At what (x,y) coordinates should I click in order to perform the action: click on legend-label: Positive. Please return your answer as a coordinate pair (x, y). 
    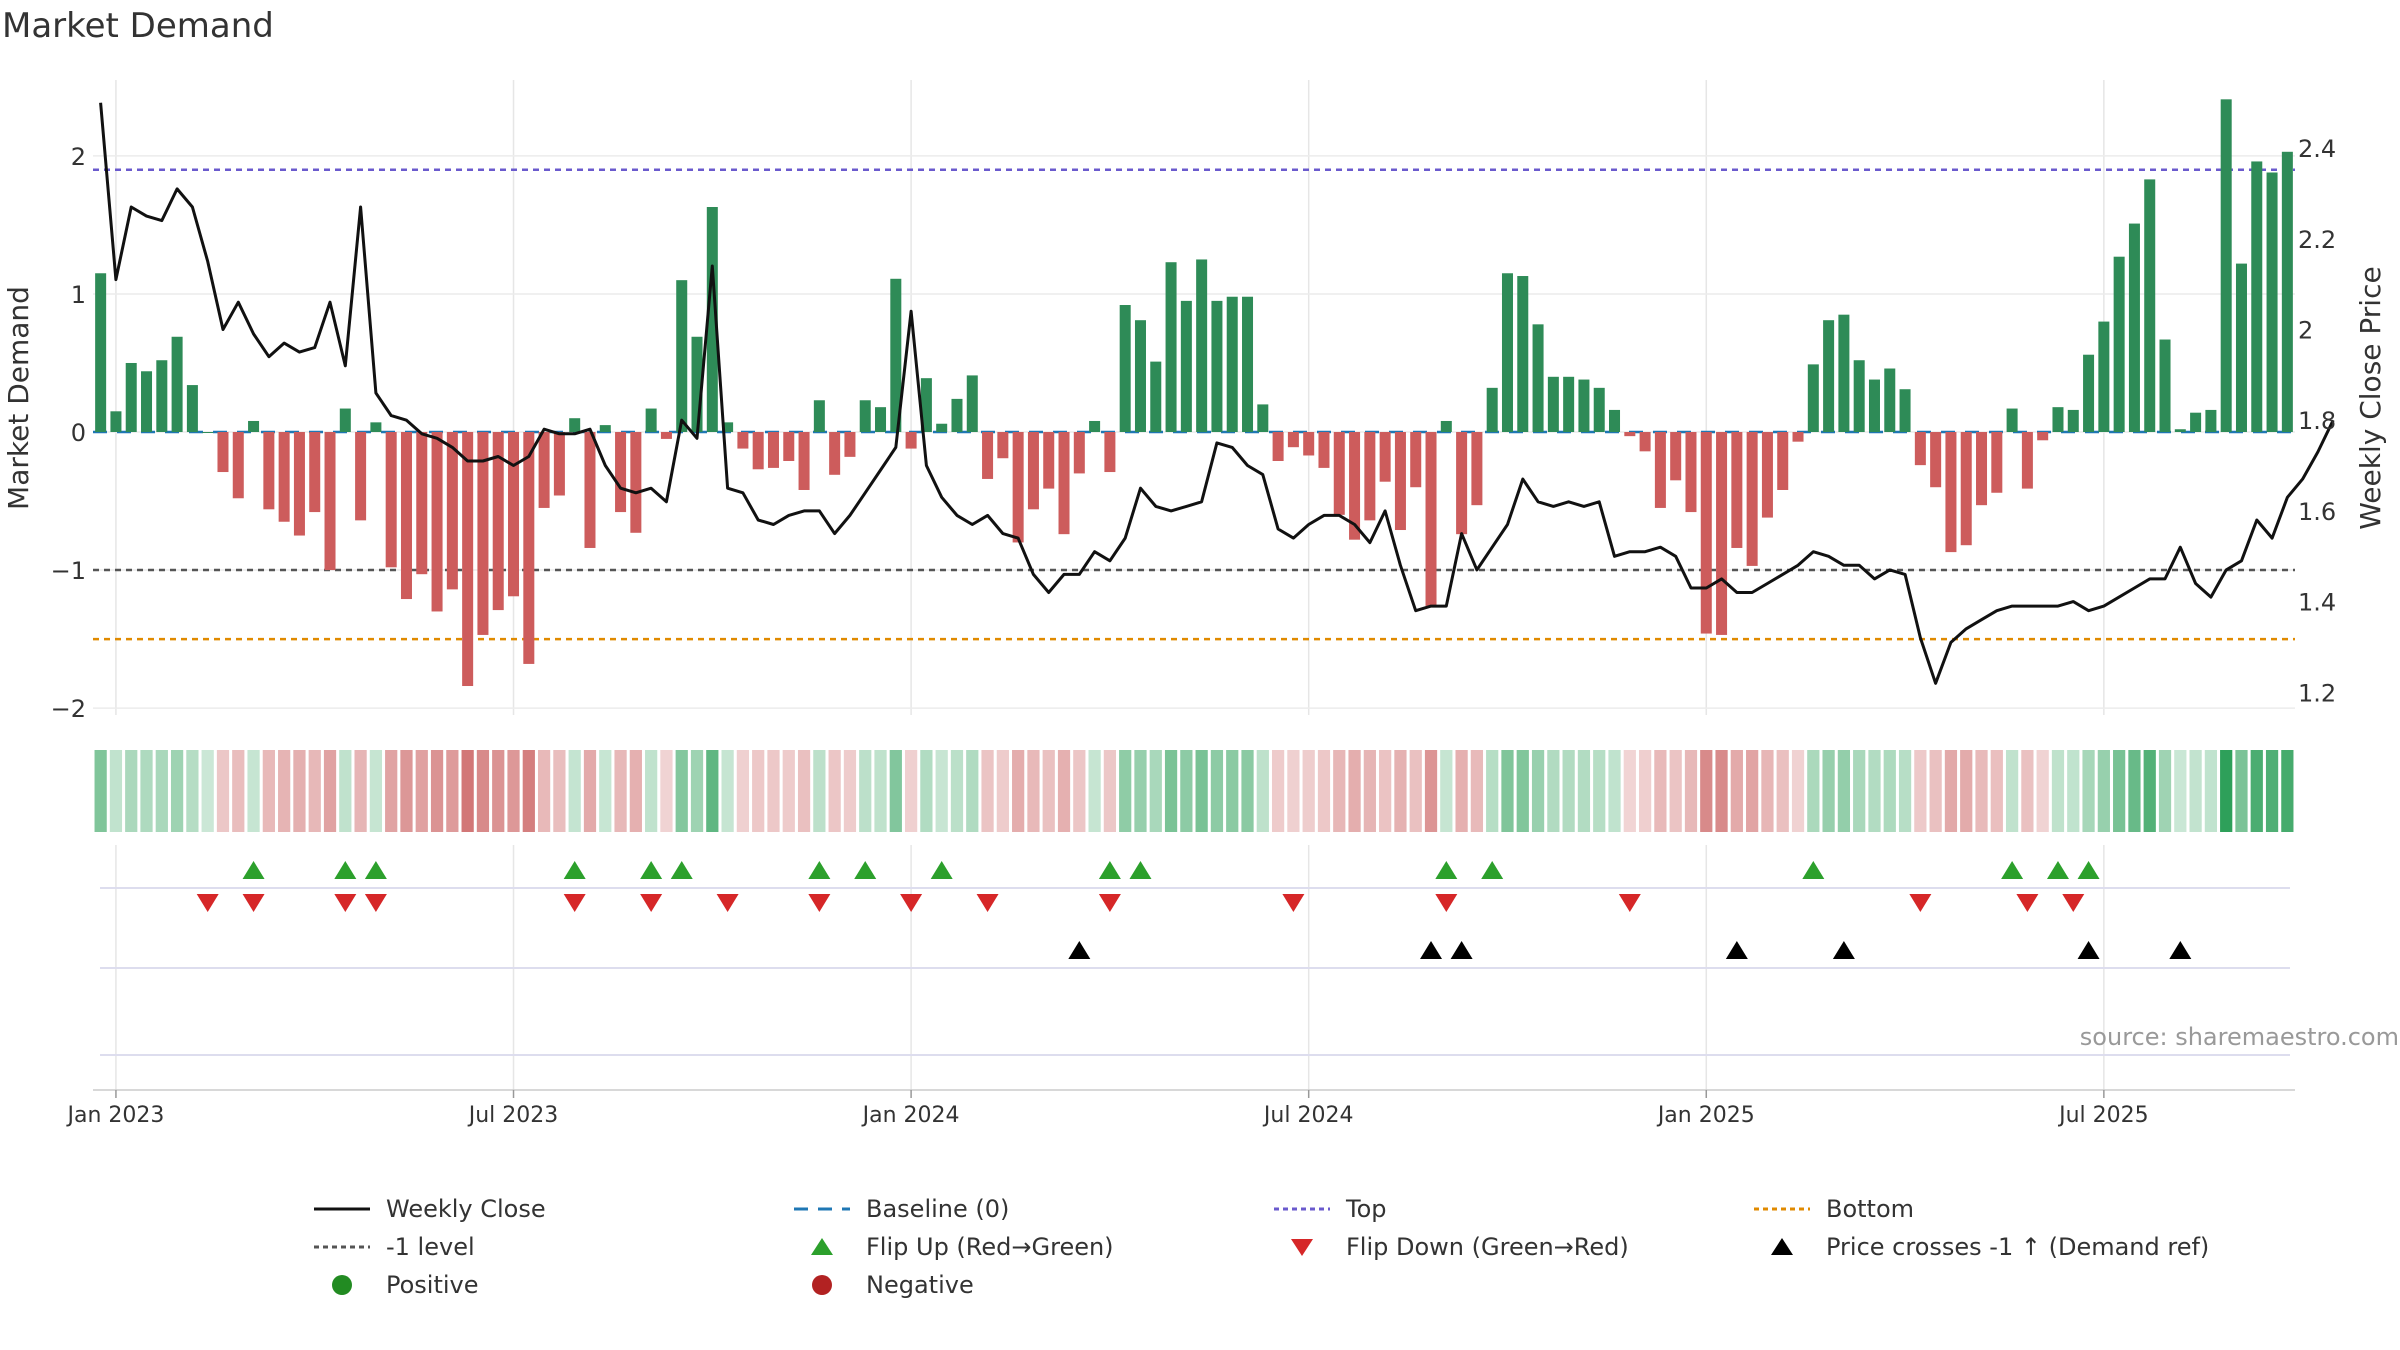
    Looking at the image, I should click on (432, 1285).